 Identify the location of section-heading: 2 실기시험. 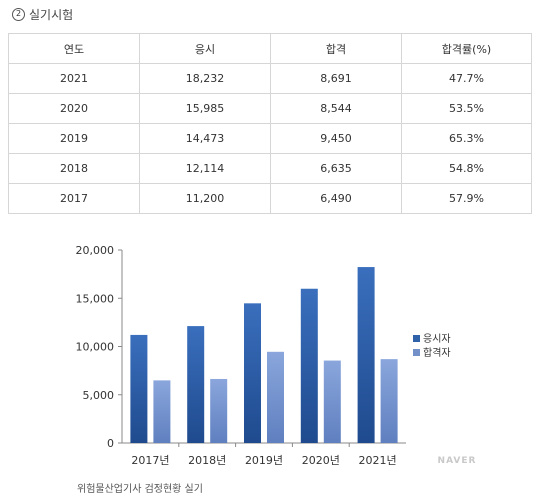
(42, 14).